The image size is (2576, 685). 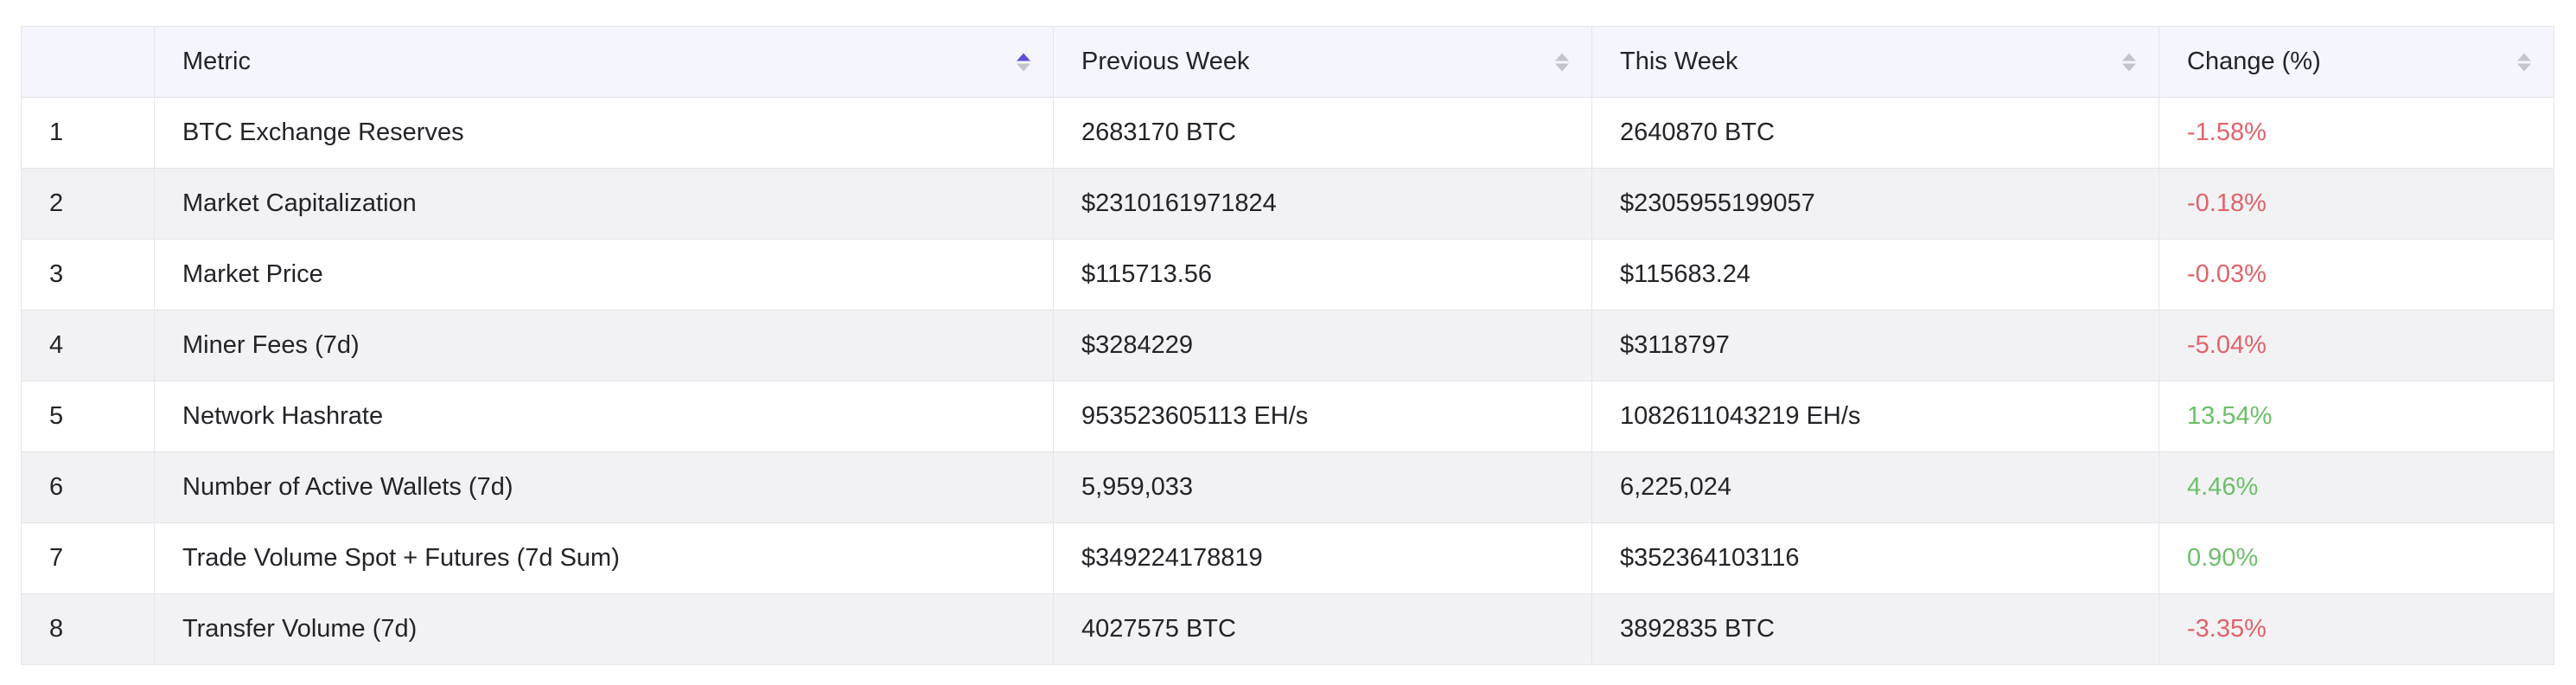 I want to click on cell-change: -5.04%, so click(x=2356, y=345).